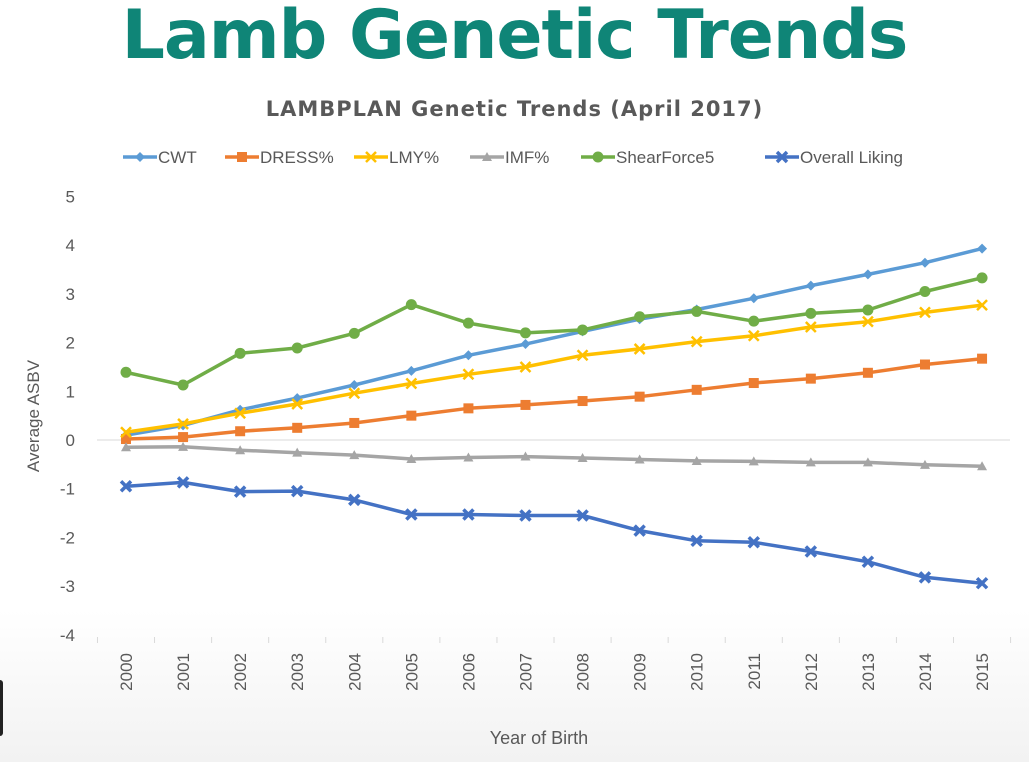 Image resolution: width=1029 pixels, height=762 pixels. I want to click on legend-label: LMY%, so click(414, 157).